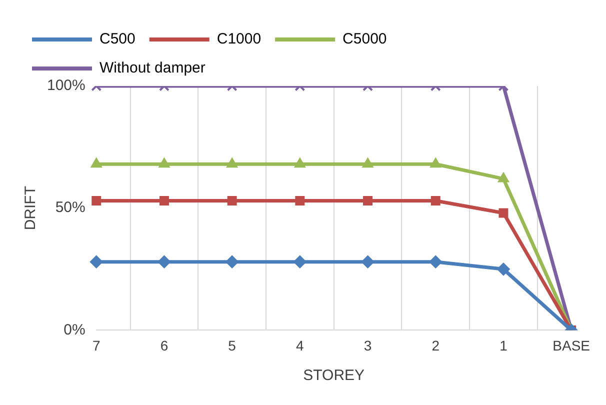 This screenshot has width=606, height=405. Describe the element at coordinates (232, 345) in the screenshot. I see `x-tick-label: 5` at that location.